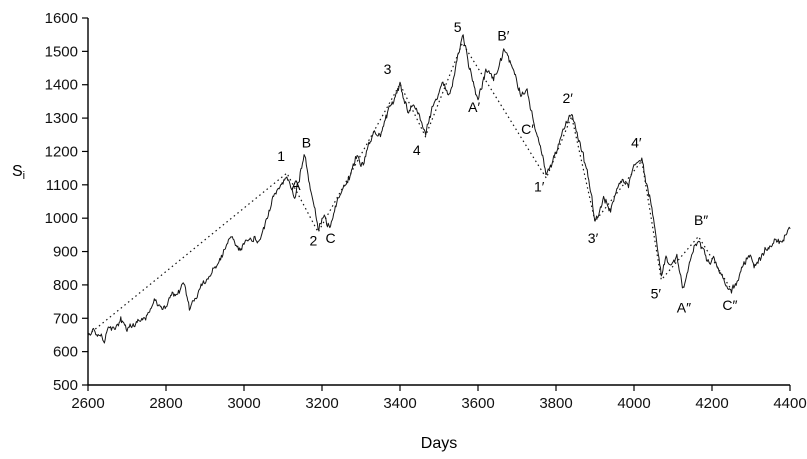 The height and width of the screenshot is (459, 807). I want to click on x-tick-label: 2600, so click(87, 403).